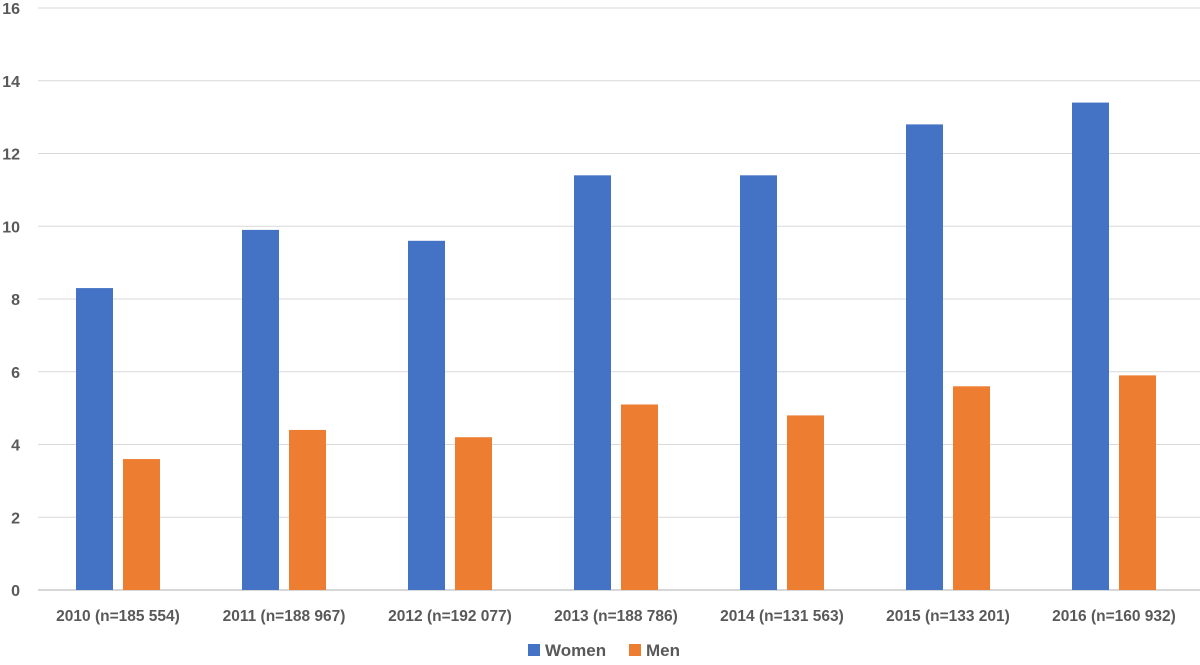 Image resolution: width=1200 pixels, height=665 pixels. Describe the element at coordinates (635, 650) in the screenshot. I see `legend-swatch-men` at that location.